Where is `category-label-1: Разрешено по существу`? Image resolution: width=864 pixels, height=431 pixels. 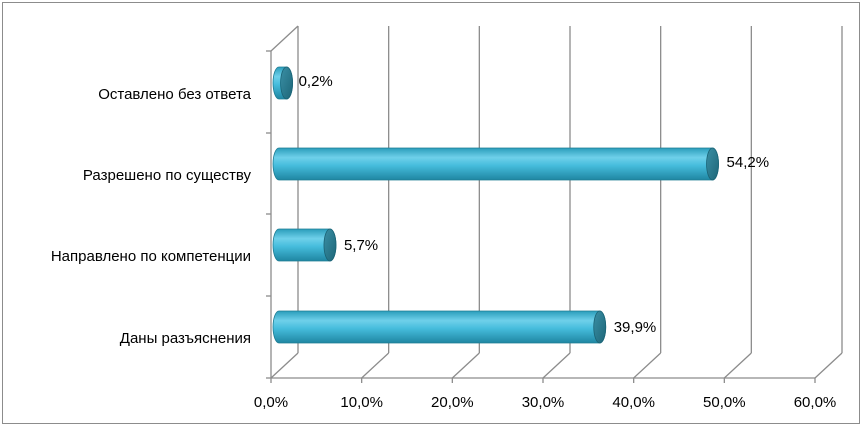
category-label-1: Разрешено по существу is located at coordinates (167, 175).